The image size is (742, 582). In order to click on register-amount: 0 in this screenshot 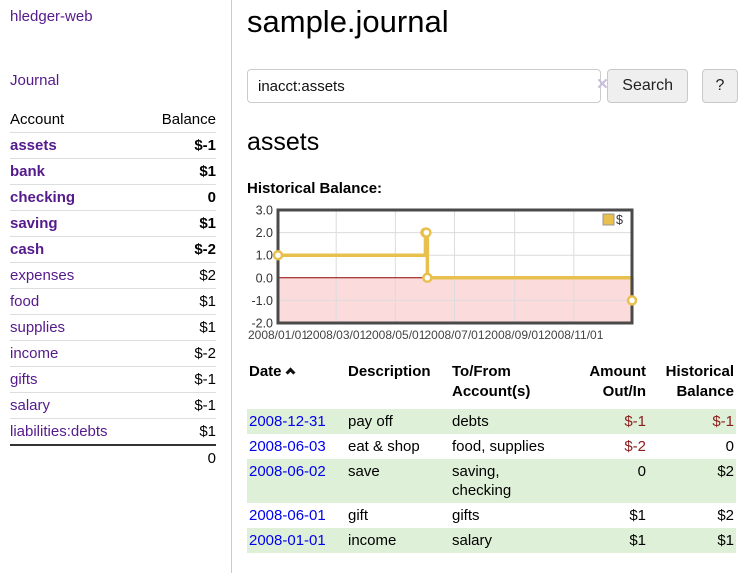, I will do `click(641, 471)`.